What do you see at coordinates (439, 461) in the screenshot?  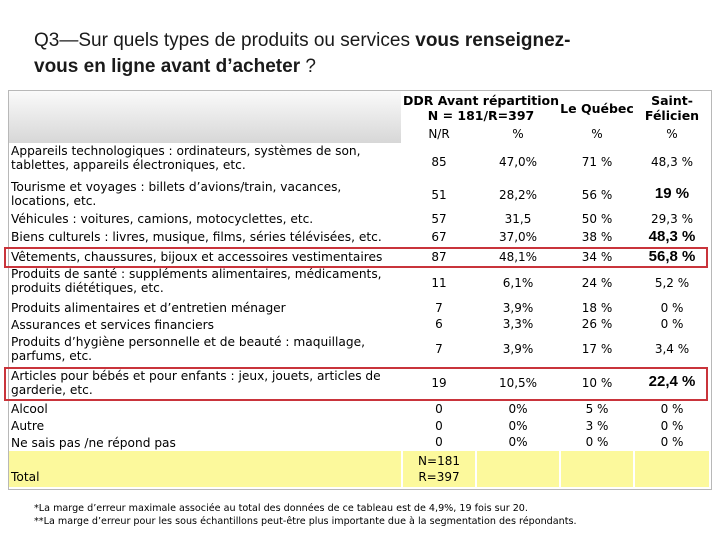 I see `total-n-line1: N=181` at bounding box center [439, 461].